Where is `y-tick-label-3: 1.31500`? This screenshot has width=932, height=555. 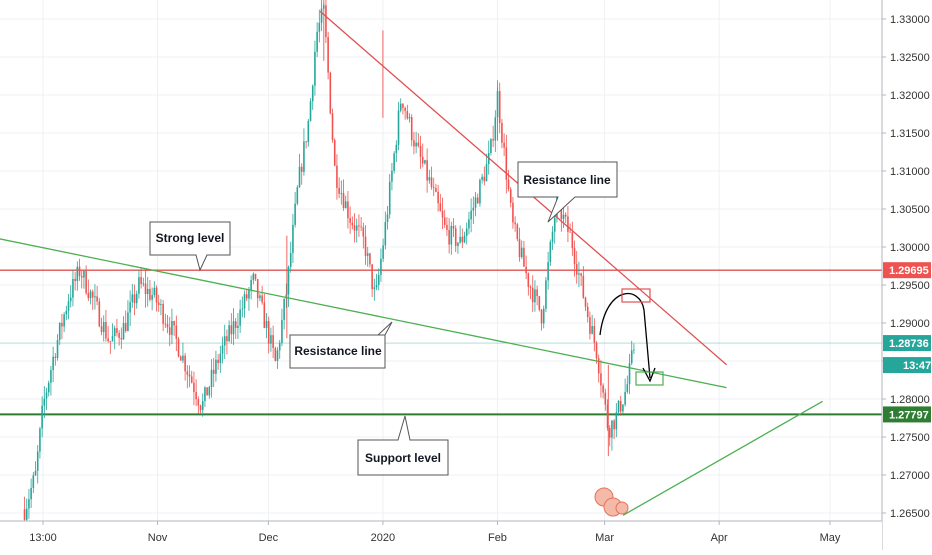
y-tick-label-3: 1.31500 is located at coordinates (910, 134).